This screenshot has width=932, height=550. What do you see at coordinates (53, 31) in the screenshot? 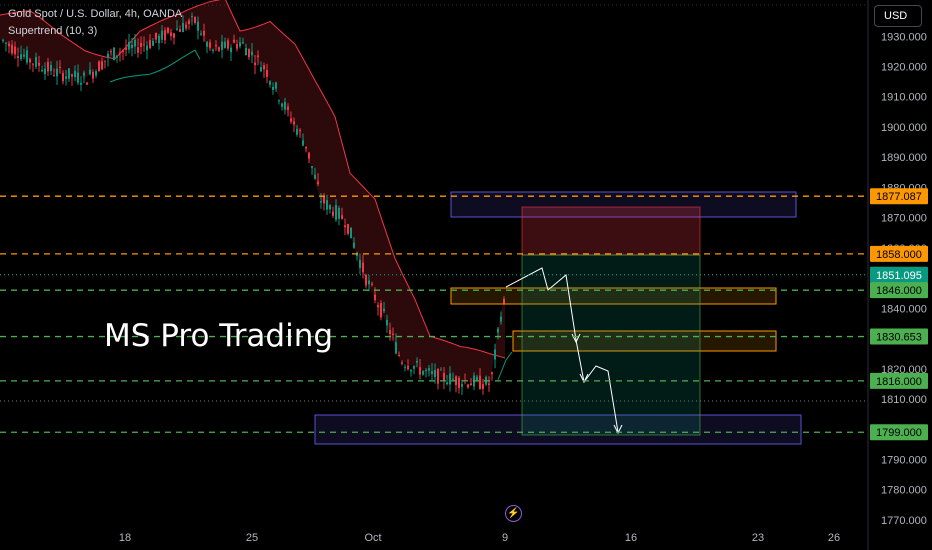
I see `indicator-legend: Supertrend (10, 3)` at bounding box center [53, 31].